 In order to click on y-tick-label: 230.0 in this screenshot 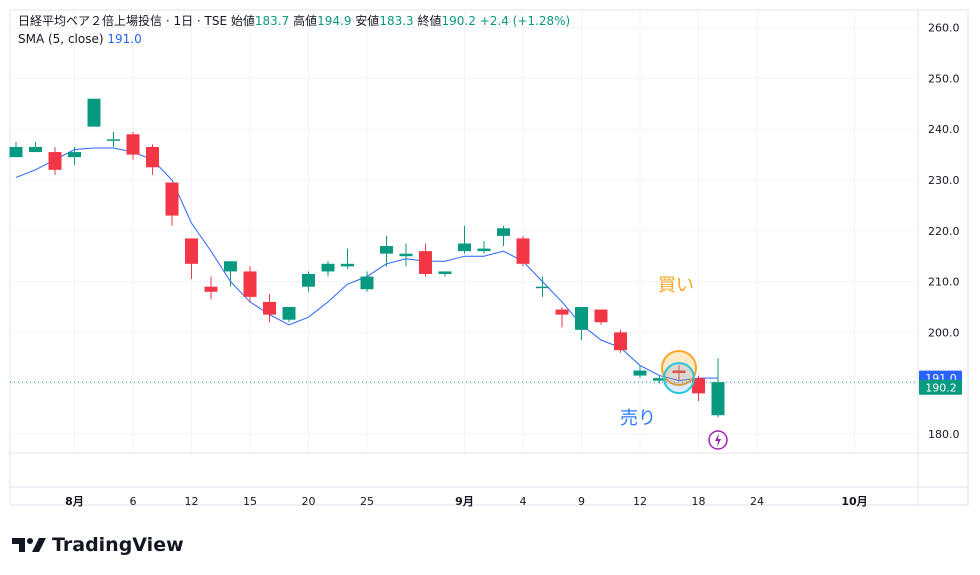, I will do `click(944, 180)`.